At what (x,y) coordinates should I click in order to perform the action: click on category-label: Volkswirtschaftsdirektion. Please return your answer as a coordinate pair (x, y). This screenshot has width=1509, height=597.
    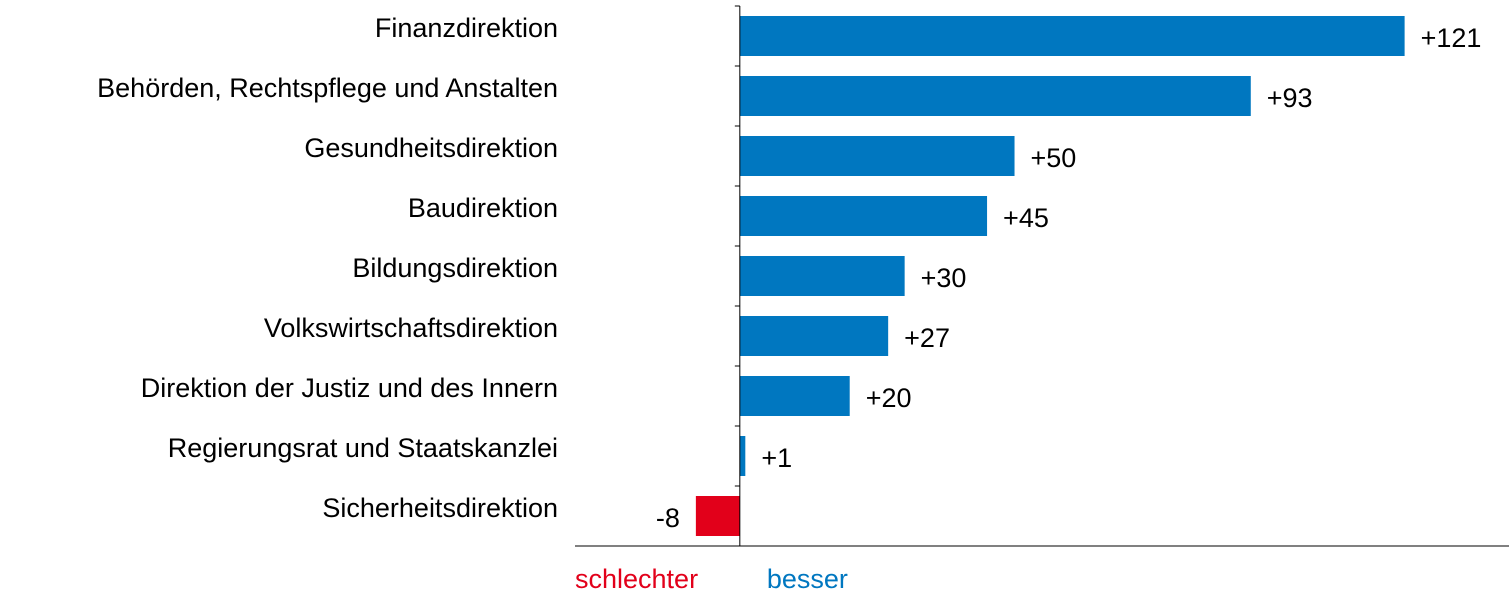
    Looking at the image, I should click on (411, 328).